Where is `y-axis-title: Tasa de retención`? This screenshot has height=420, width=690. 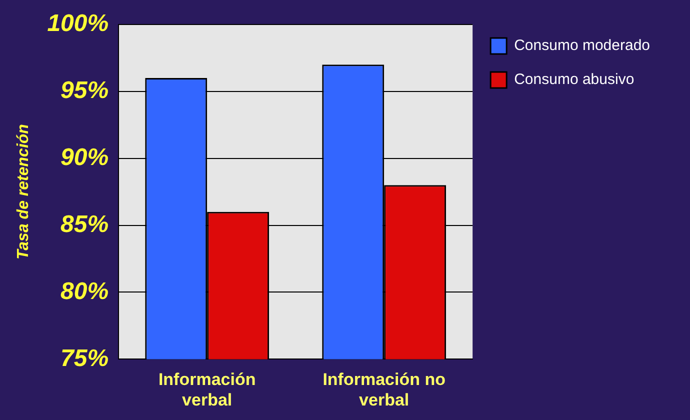
y-axis-title: Tasa de retención is located at coordinates (23, 192).